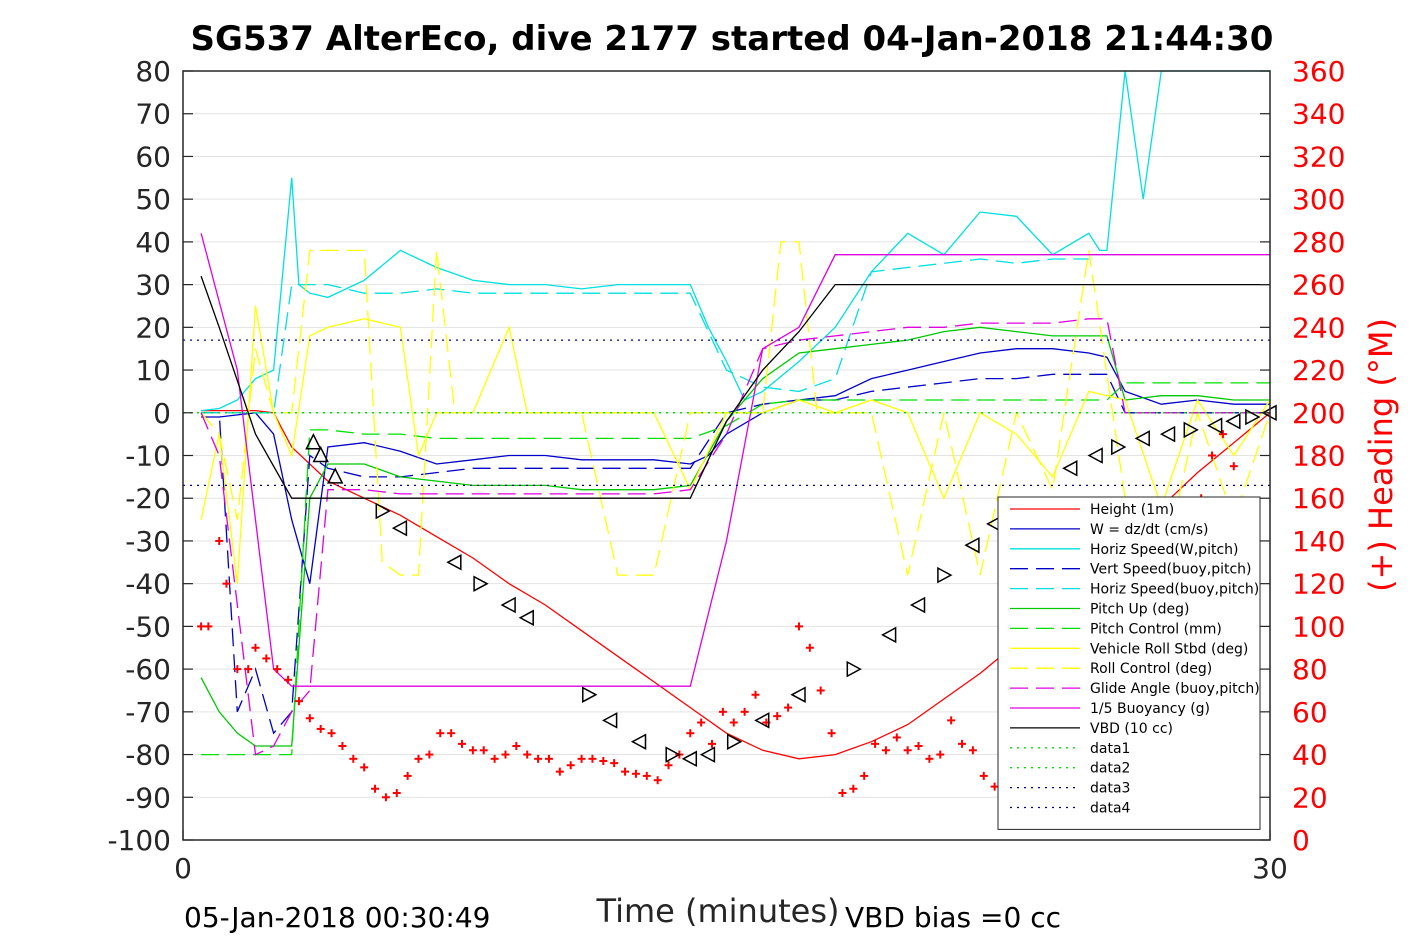  What do you see at coordinates (1310, 669) in the screenshot?
I see `y-right-tick-label: 80` at bounding box center [1310, 669].